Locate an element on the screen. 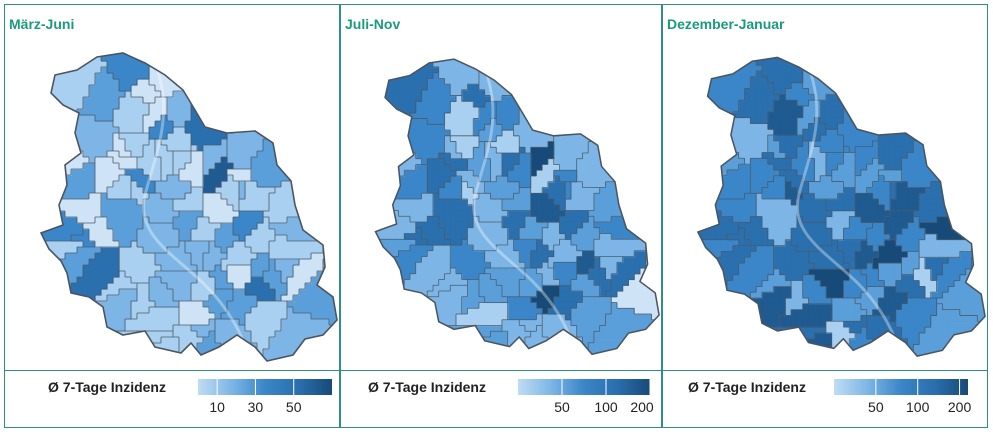 The width and height of the screenshot is (993, 432). legend: Ø 7-Tage Inzidenz 50 100 200 is located at coordinates (501, 399).